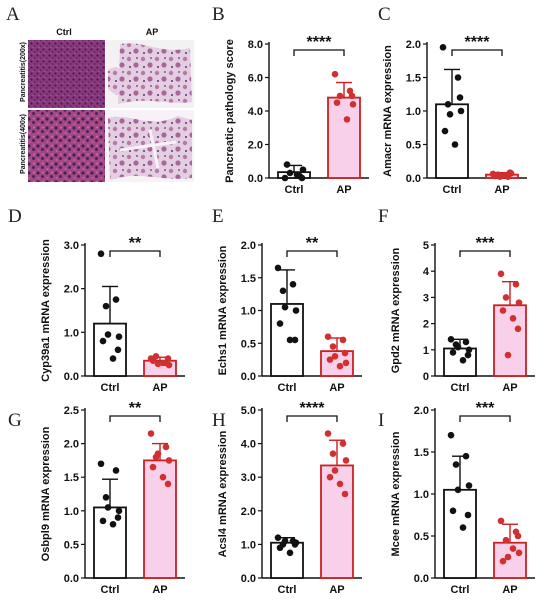  What do you see at coordinates (135, 243) in the screenshot?
I see `significance-label-d: **` at bounding box center [135, 243].